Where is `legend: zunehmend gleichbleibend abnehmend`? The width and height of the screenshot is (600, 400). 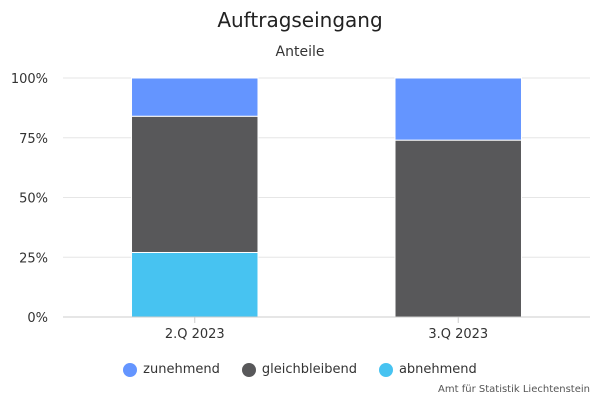
legend: zunehmend gleichbleibend abnehmend is located at coordinates (300, 369).